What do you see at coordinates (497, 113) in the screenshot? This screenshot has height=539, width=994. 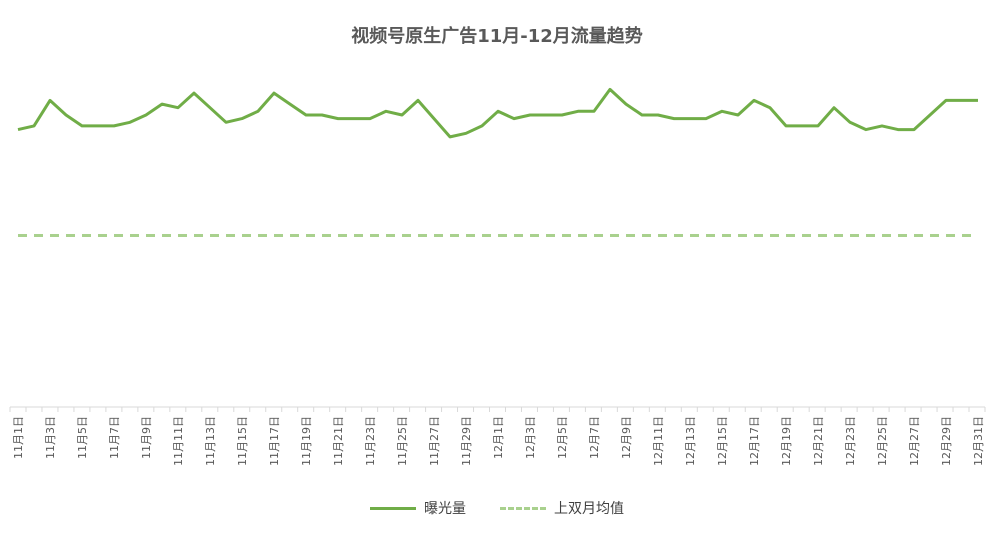 I see `series-line-exposure` at bounding box center [497, 113].